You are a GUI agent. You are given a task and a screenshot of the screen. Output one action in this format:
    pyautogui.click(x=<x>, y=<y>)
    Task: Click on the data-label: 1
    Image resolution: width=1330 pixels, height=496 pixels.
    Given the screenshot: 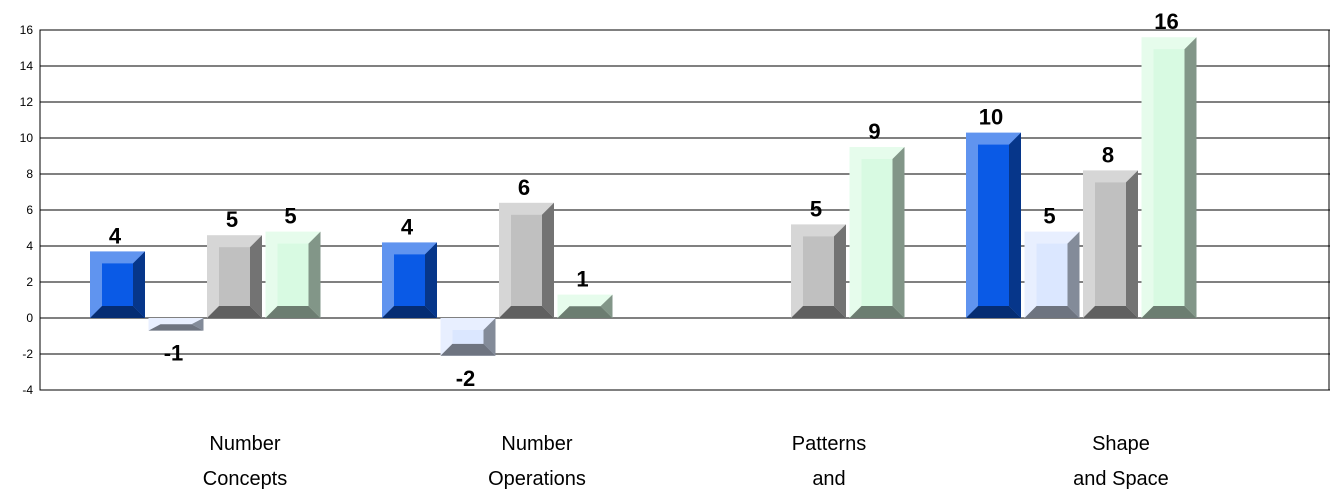 What is the action you would take?
    pyautogui.click(x=582, y=279)
    